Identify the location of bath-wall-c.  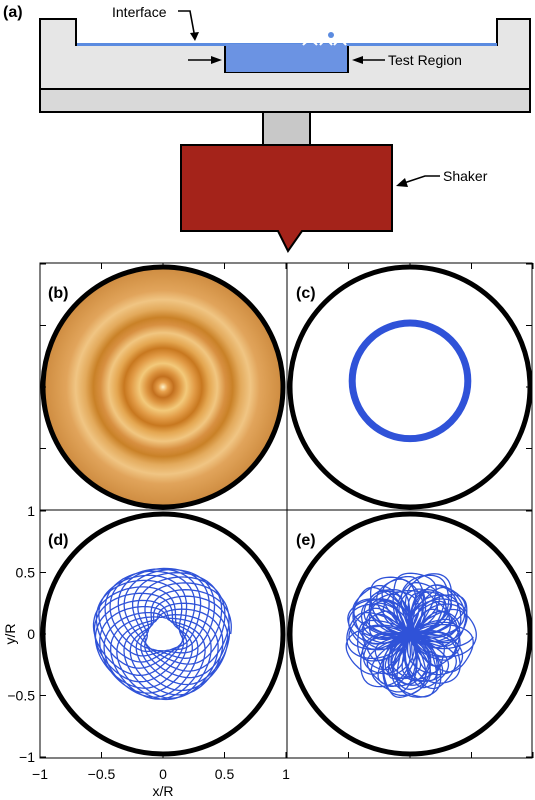
(410, 387).